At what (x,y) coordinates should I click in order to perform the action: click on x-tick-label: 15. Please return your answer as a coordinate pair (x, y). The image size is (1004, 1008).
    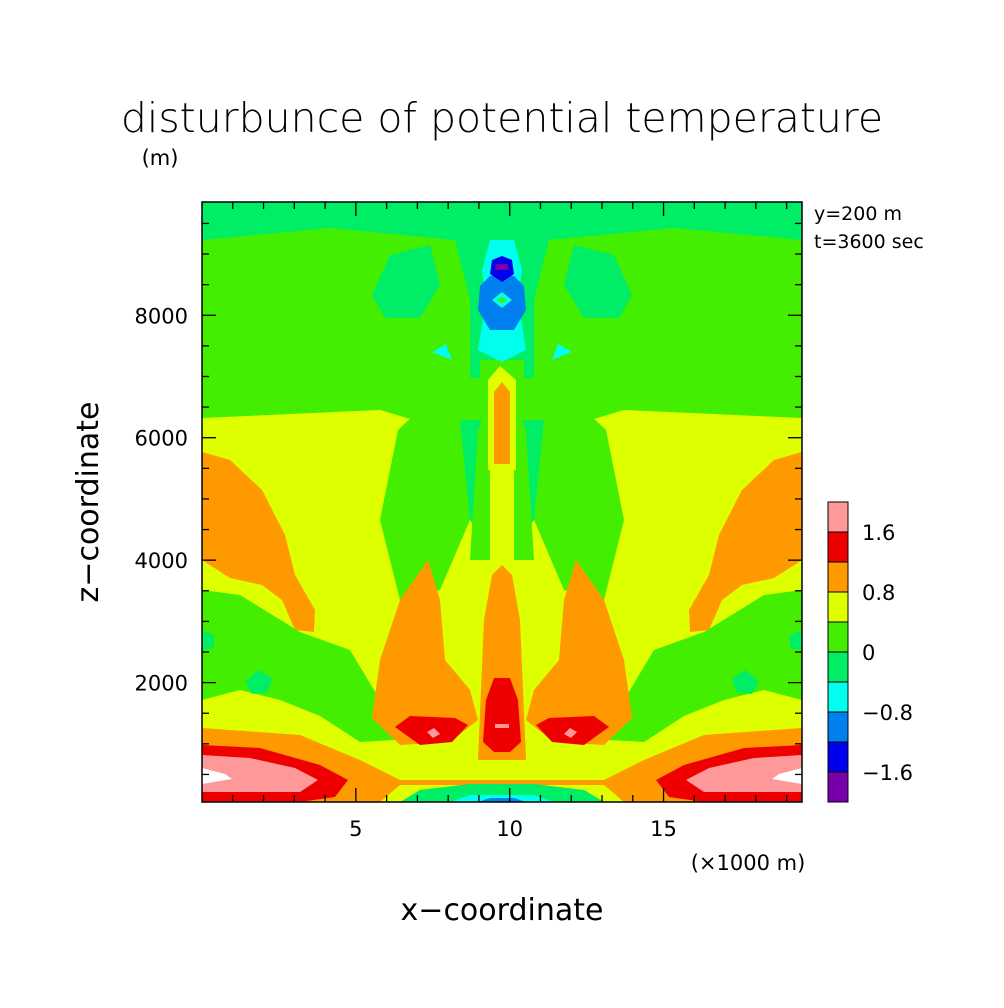
    Looking at the image, I should click on (663, 829).